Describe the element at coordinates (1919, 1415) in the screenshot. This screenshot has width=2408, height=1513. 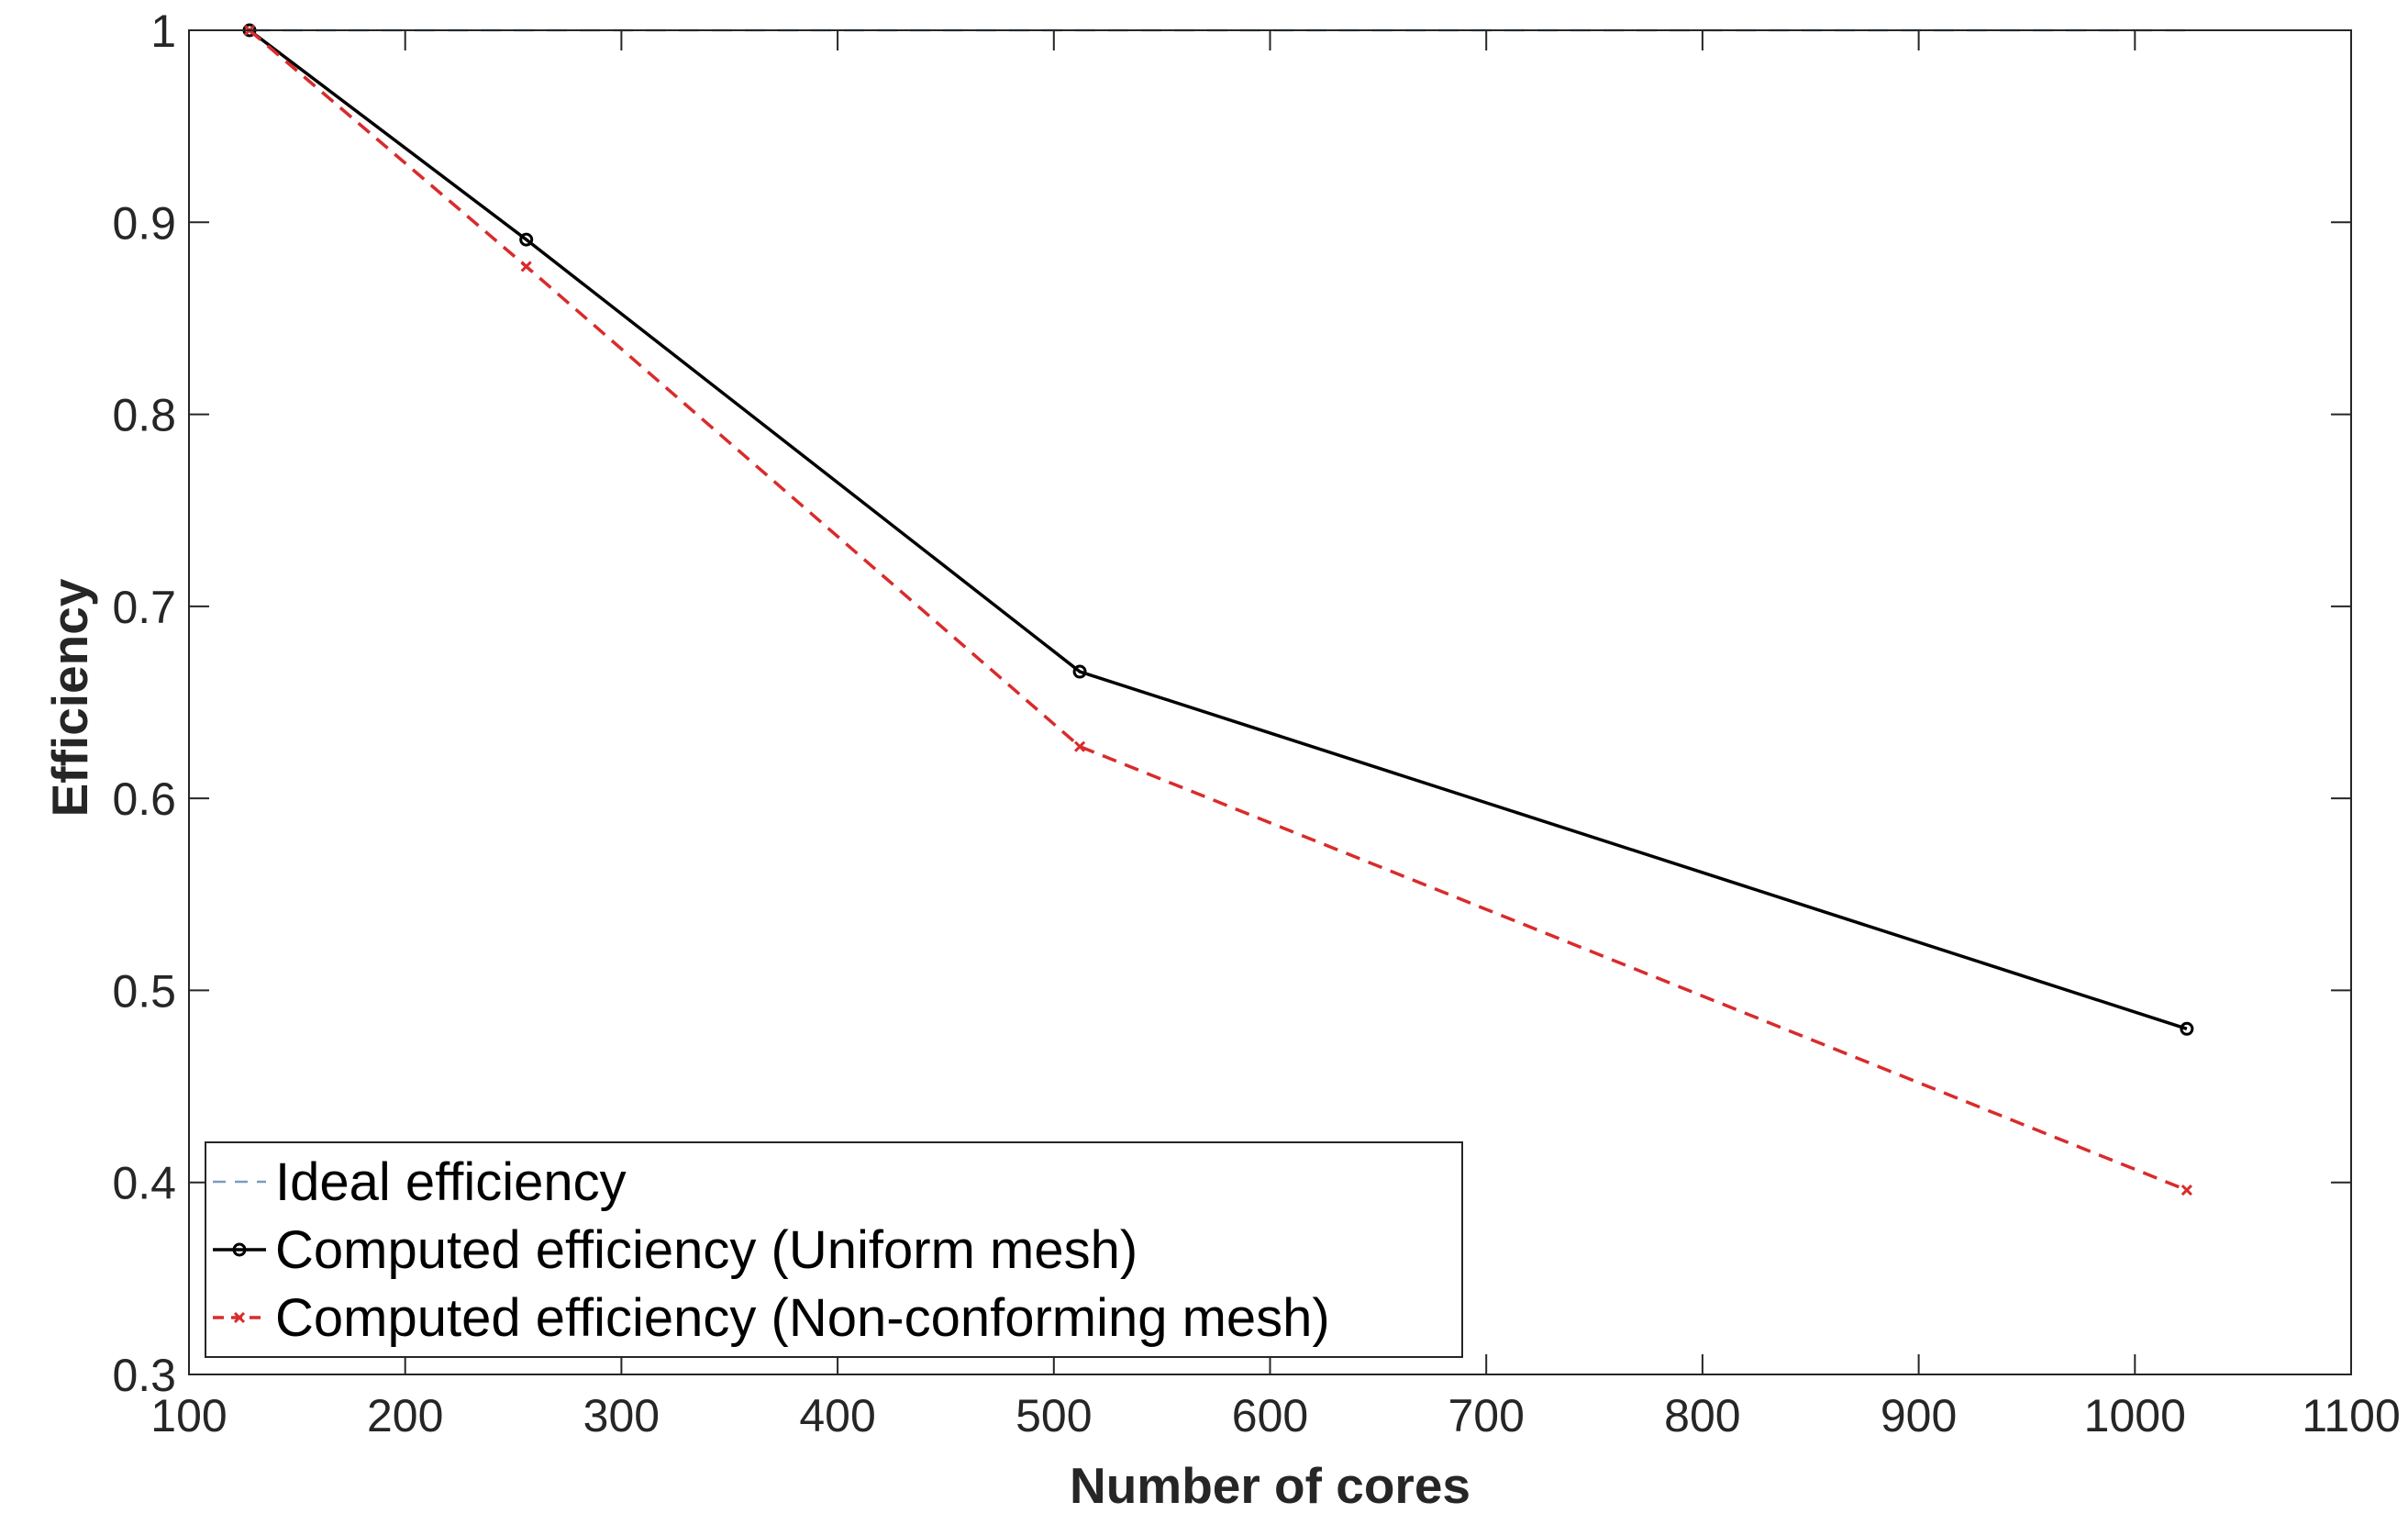
I see `x-tick-label: 900` at that location.